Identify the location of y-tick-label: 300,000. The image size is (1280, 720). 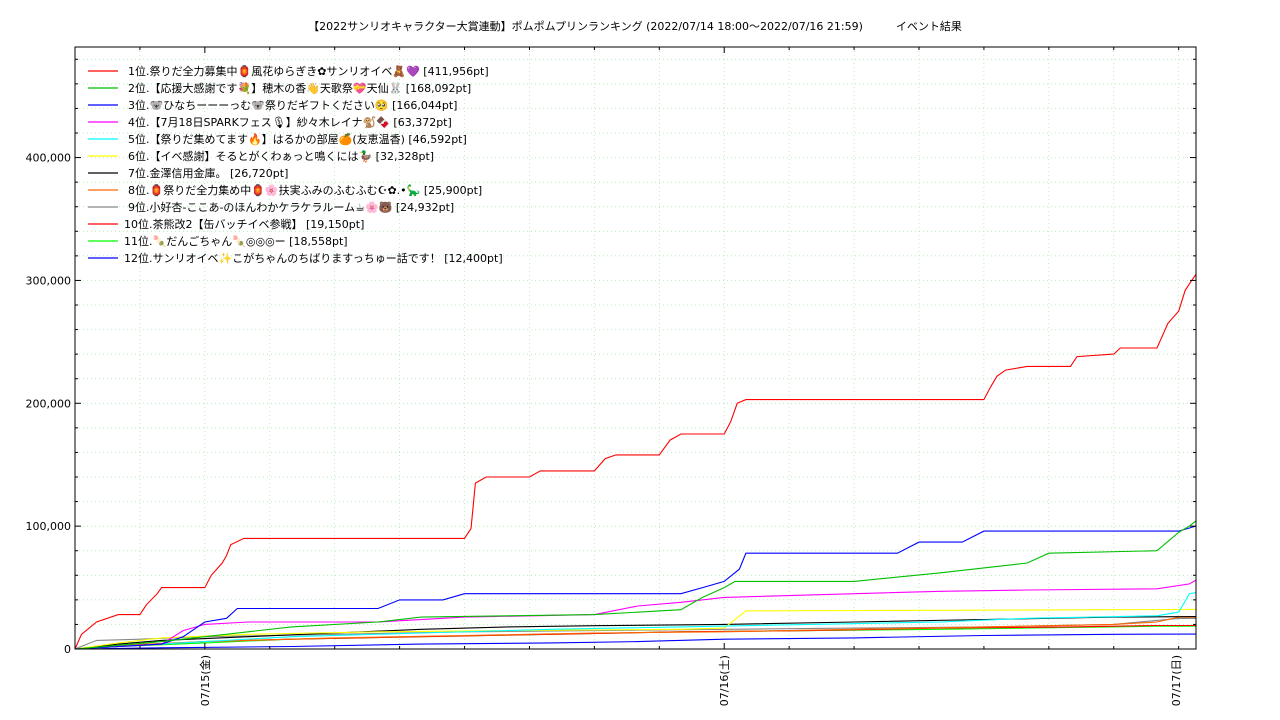
(49, 280).